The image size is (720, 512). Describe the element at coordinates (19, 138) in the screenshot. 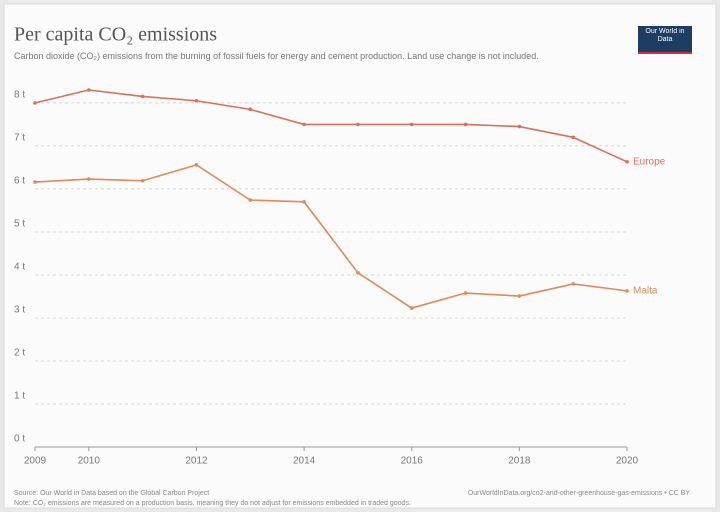

I see `y-tick-label: 7 t` at that location.